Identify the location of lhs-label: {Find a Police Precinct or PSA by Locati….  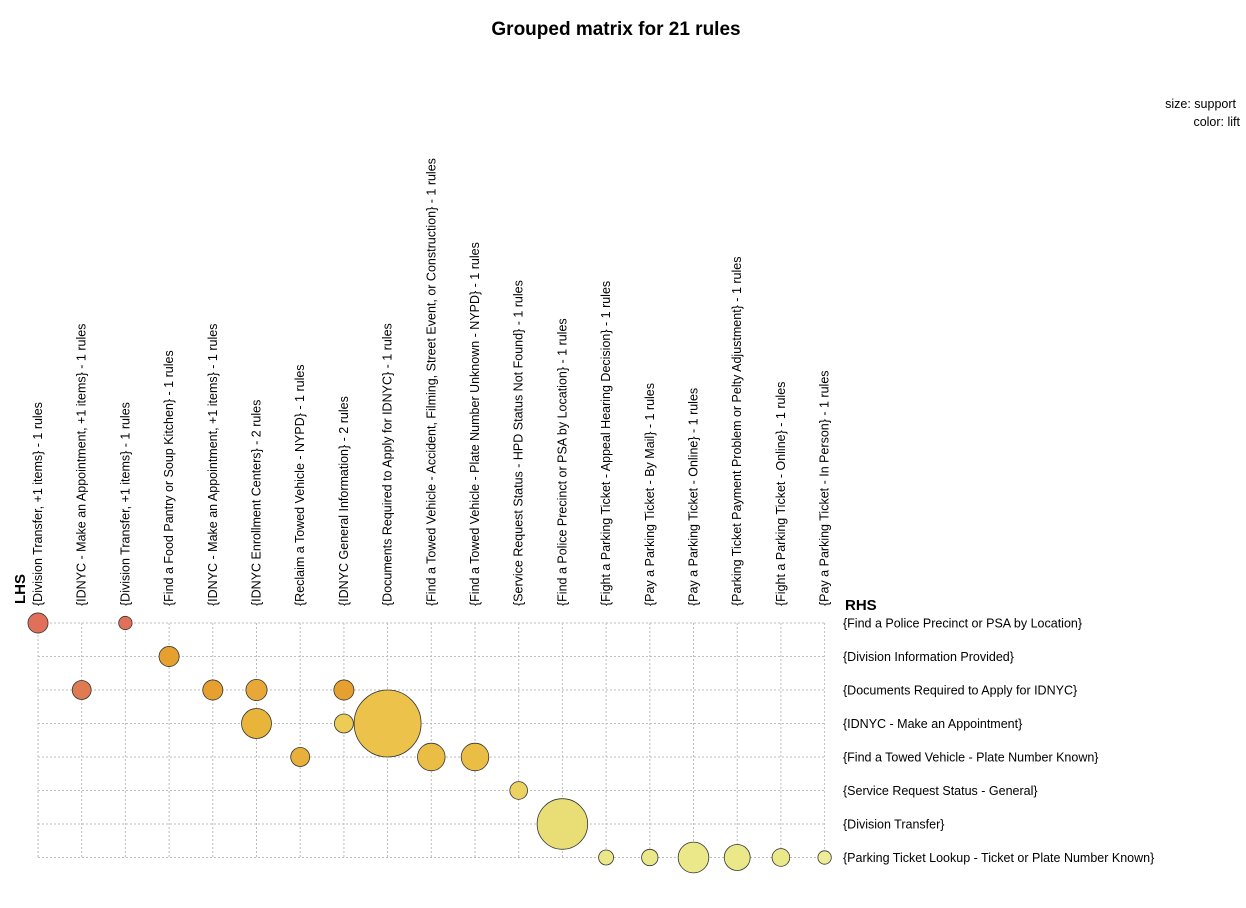
(562, 462).